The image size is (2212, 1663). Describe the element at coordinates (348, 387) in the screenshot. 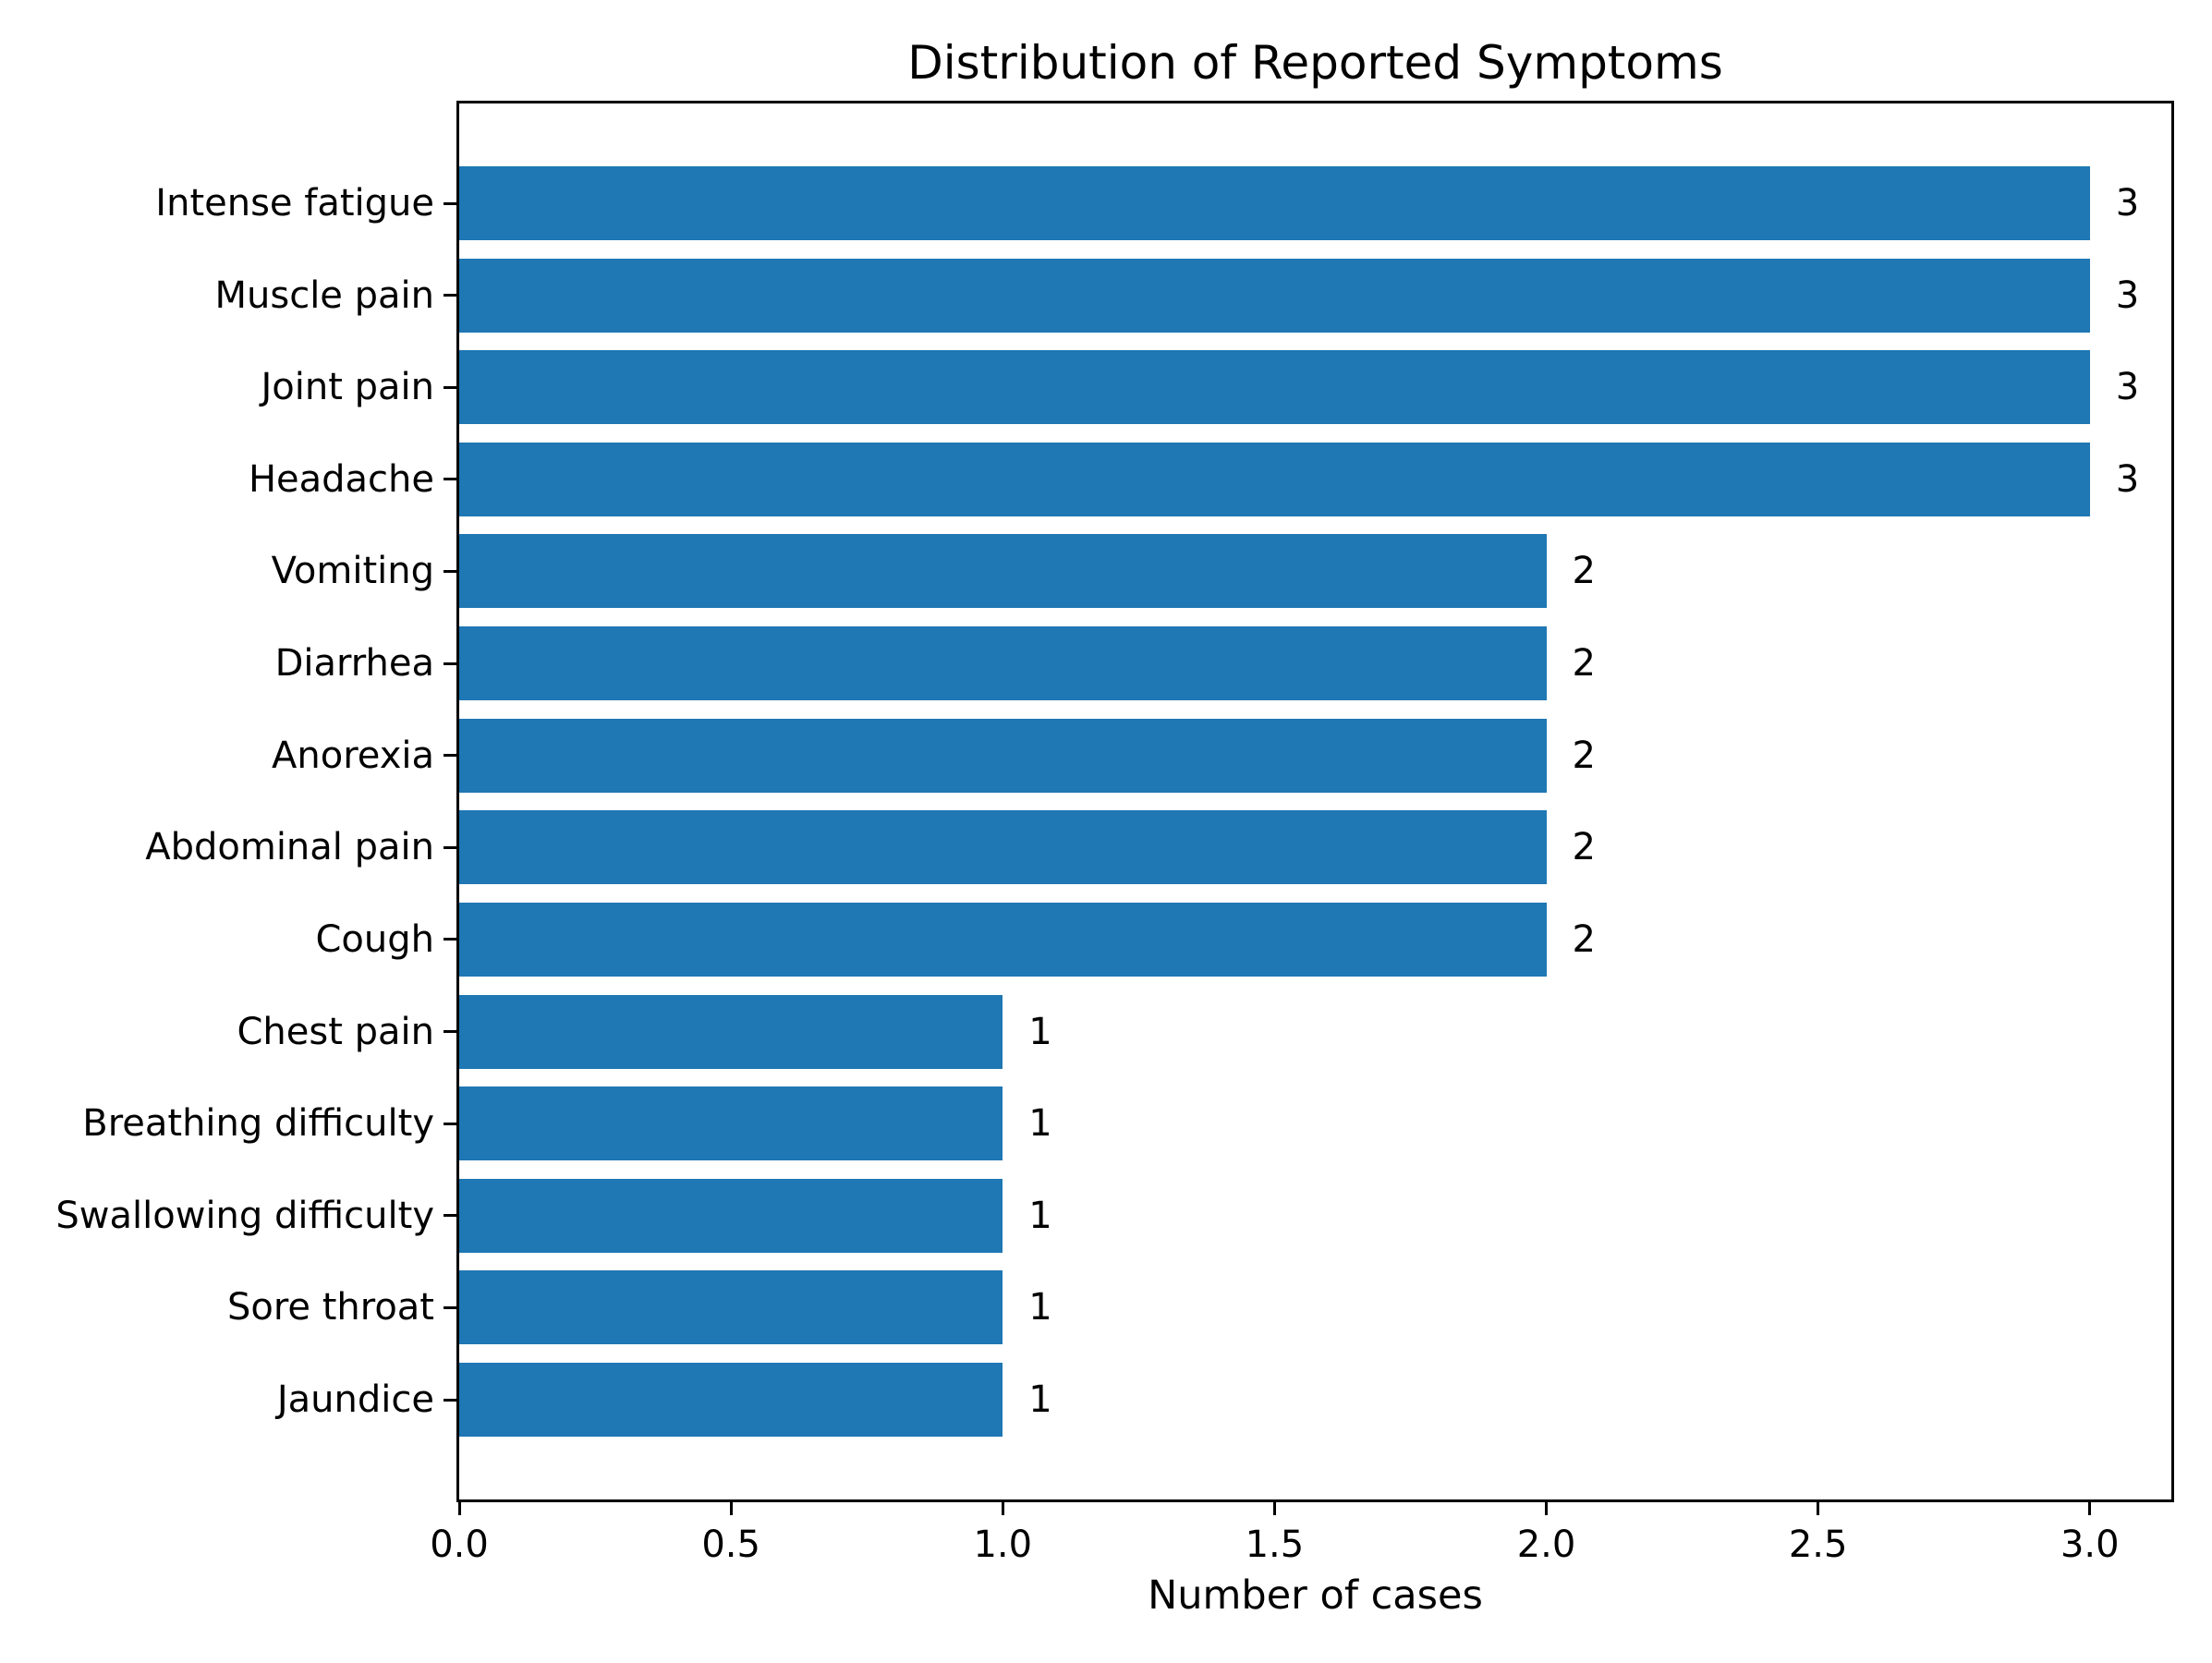

I see `category-label-joint-pain: Joint pain` at that location.